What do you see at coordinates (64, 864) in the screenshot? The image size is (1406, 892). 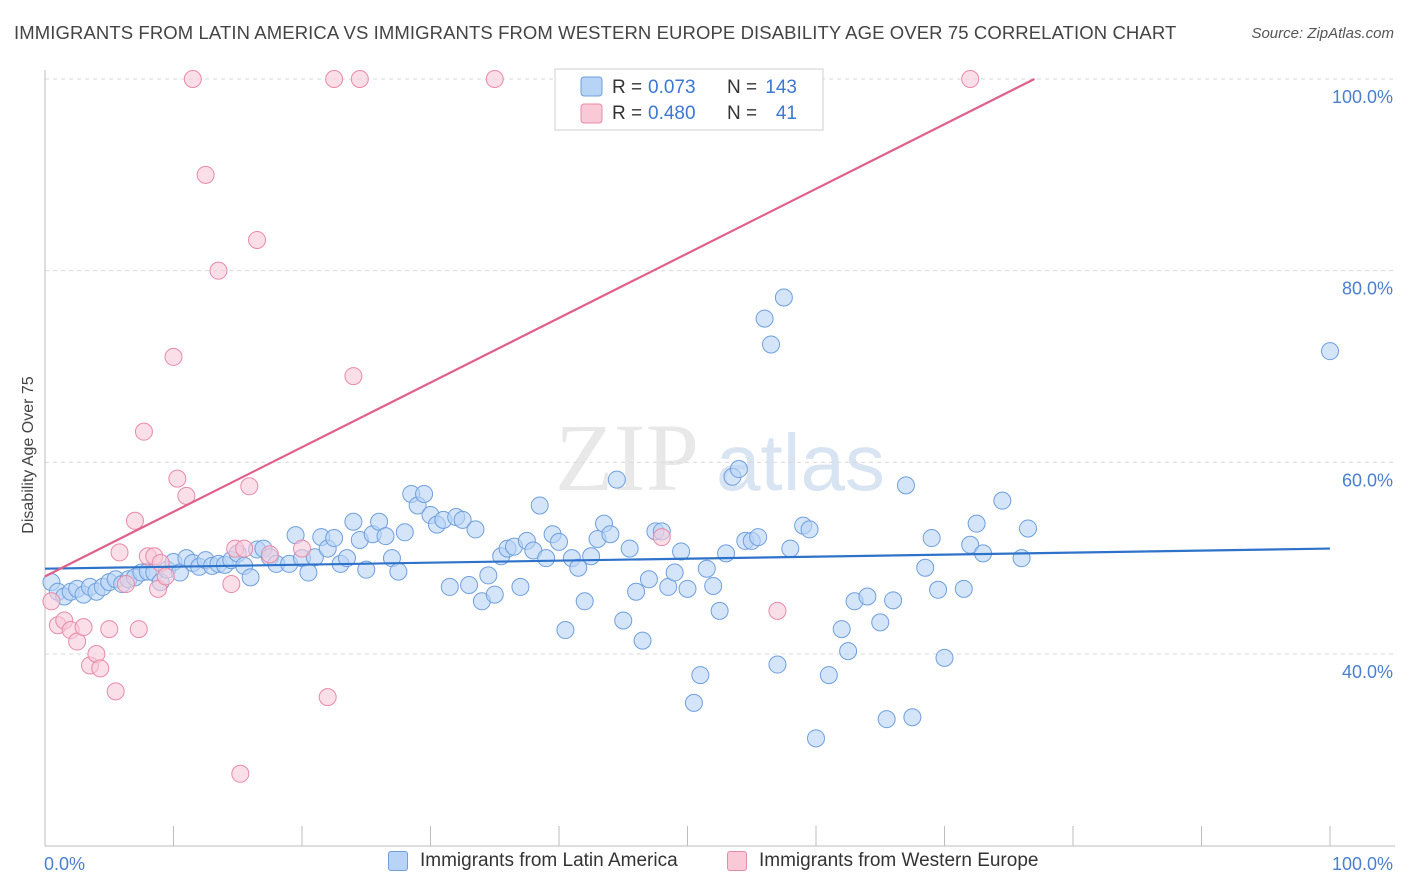 I see `x-tick-label-min: 0.0%` at bounding box center [64, 864].